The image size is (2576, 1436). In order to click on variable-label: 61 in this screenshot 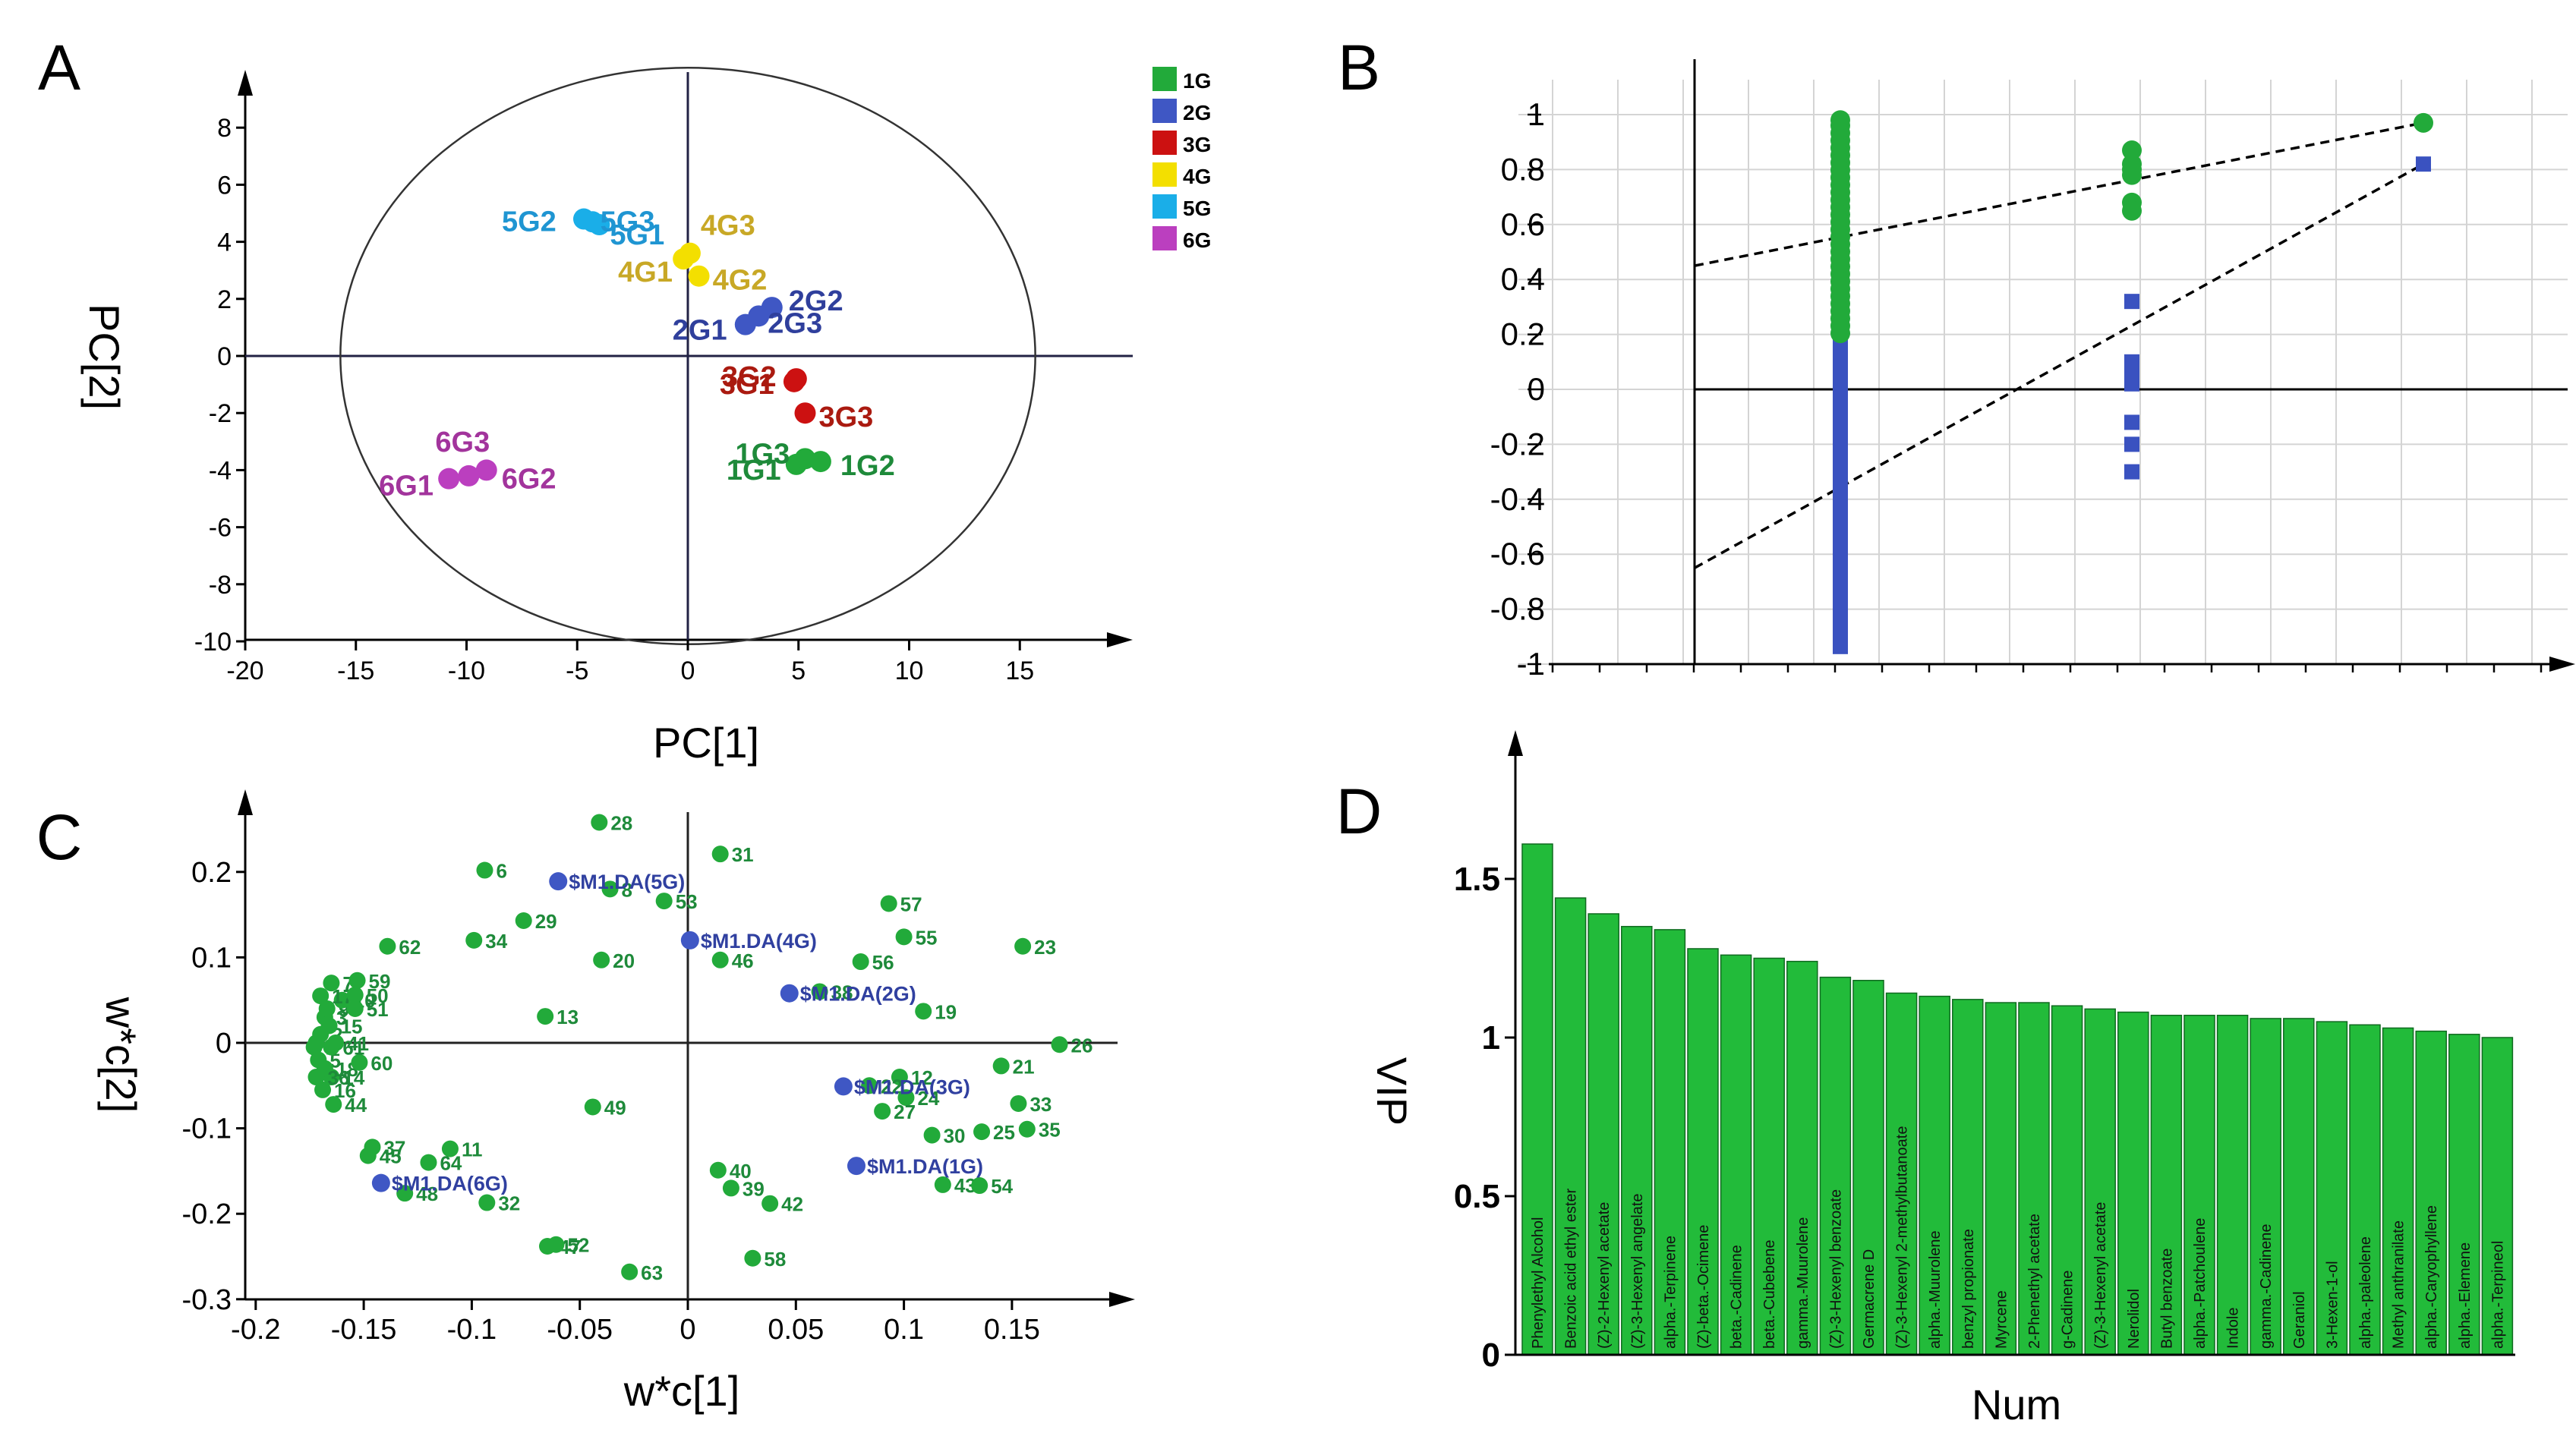, I will do `click(353, 1048)`.